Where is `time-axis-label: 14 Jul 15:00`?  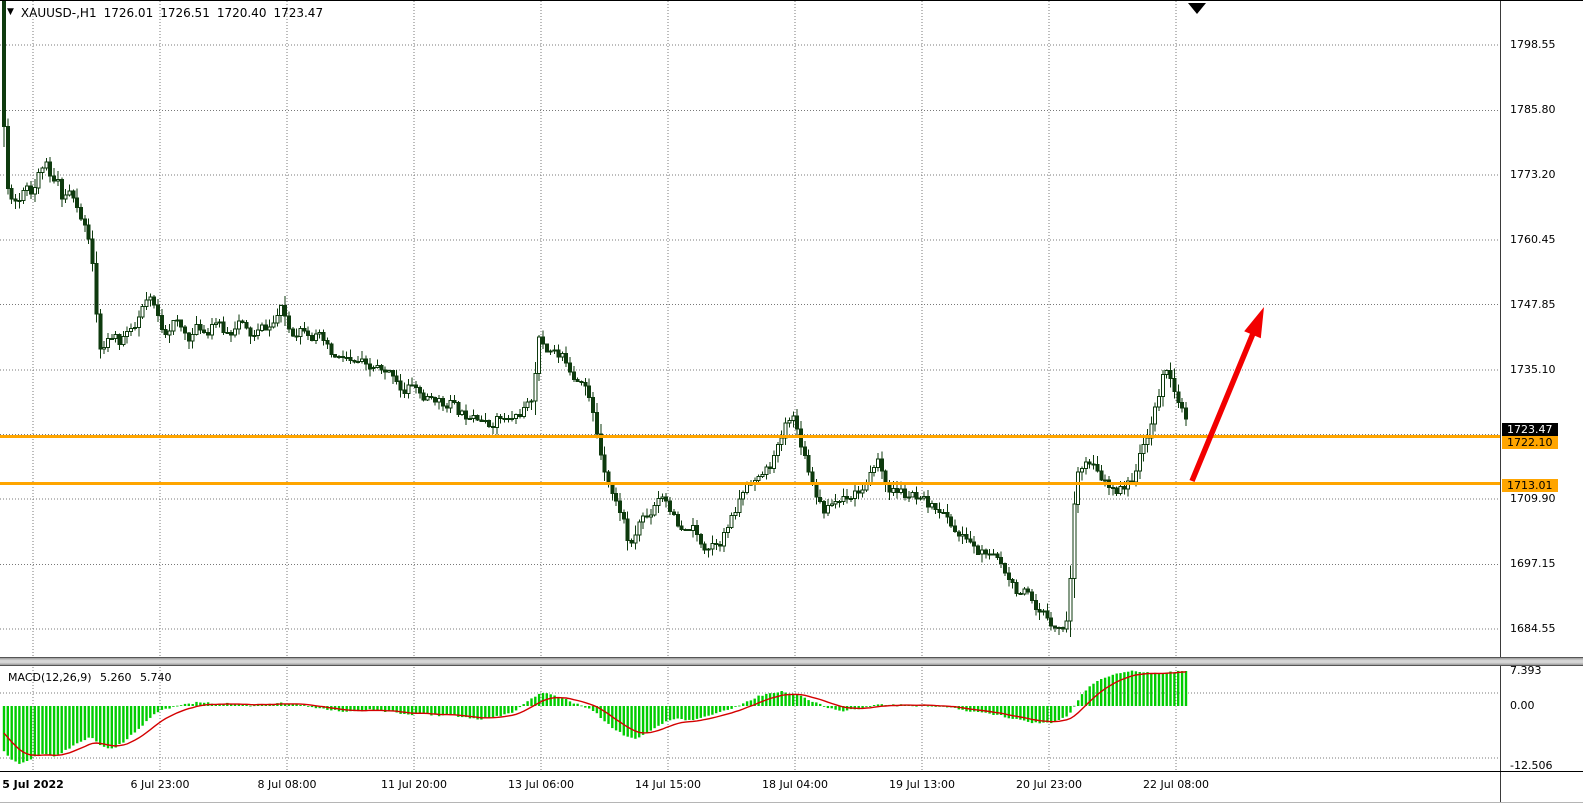
time-axis-label: 14 Jul 15:00 is located at coordinates (668, 784).